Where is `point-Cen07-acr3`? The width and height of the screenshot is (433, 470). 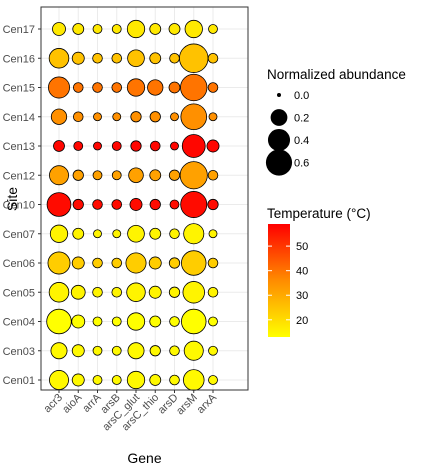
point-Cen07-acr3 is located at coordinates (59, 233).